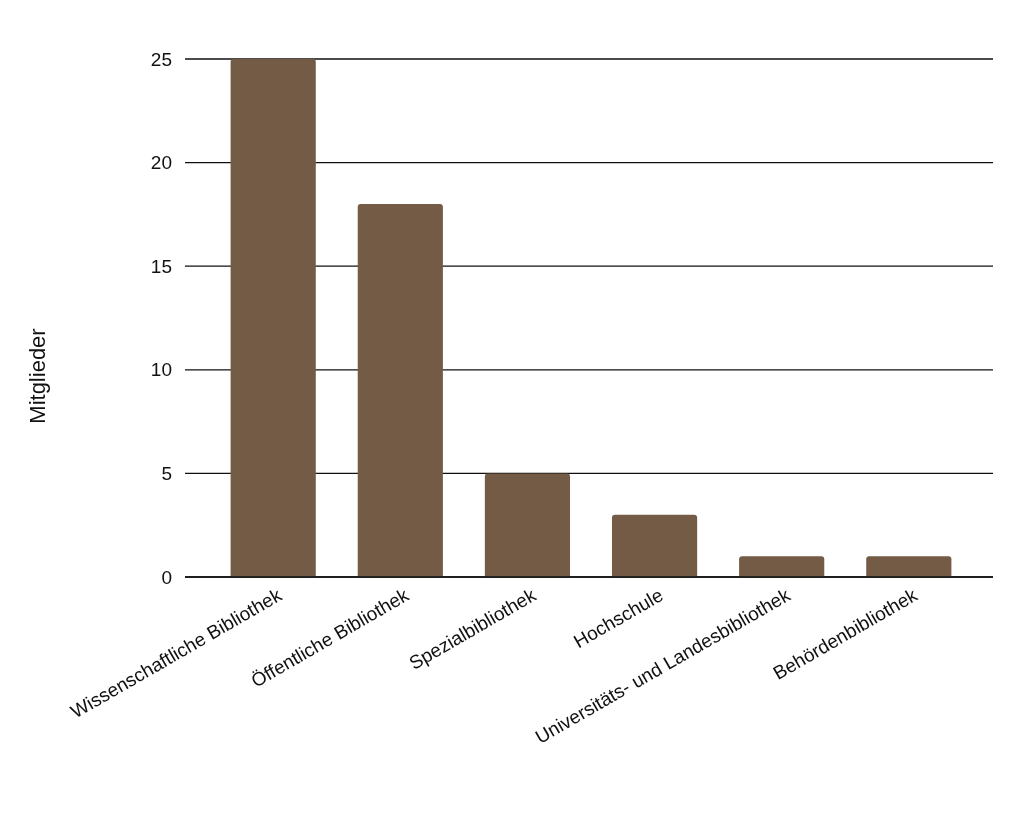 Image resolution: width=1023 pixels, height=827 pixels. Describe the element at coordinates (37, 376) in the screenshot. I see `y-axis-title: Mitglieder` at that location.